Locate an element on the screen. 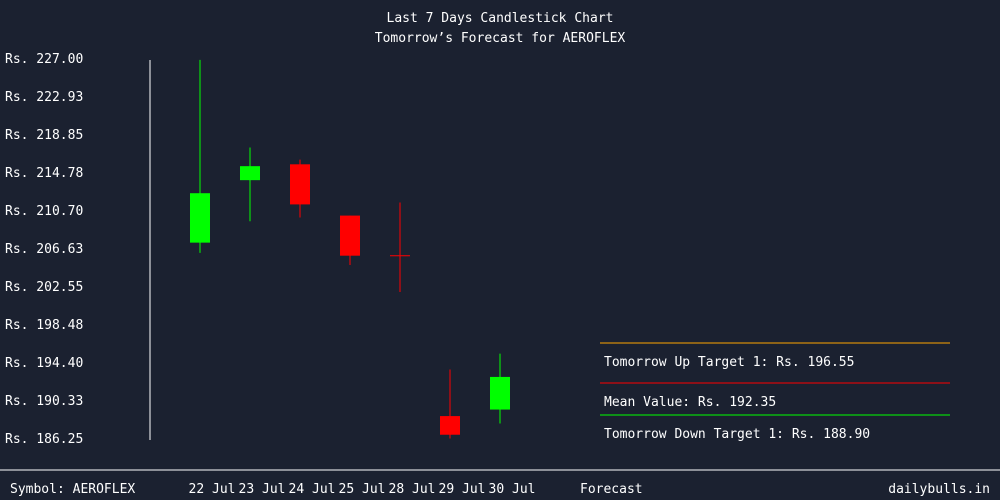 The image size is (1000, 500). x-tick-label: 29 Jul is located at coordinates (462, 489).